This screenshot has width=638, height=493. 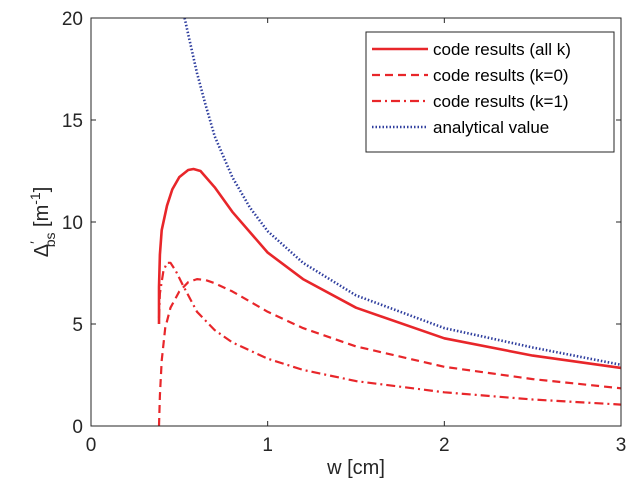 I want to click on y-label-subscript: bs, so click(x=50, y=240).